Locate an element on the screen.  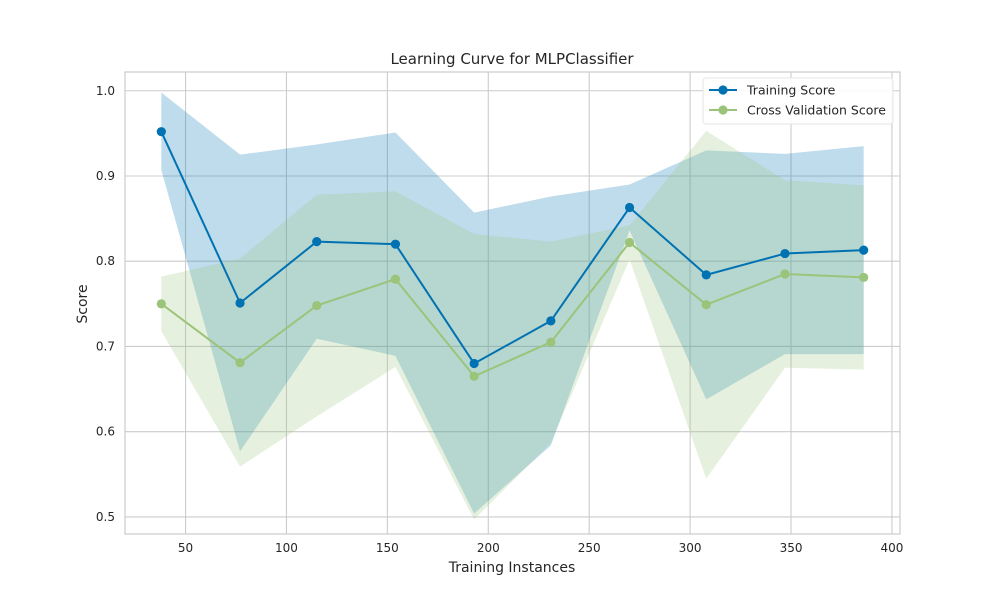
x-tick-label: 300 is located at coordinates (690, 548).